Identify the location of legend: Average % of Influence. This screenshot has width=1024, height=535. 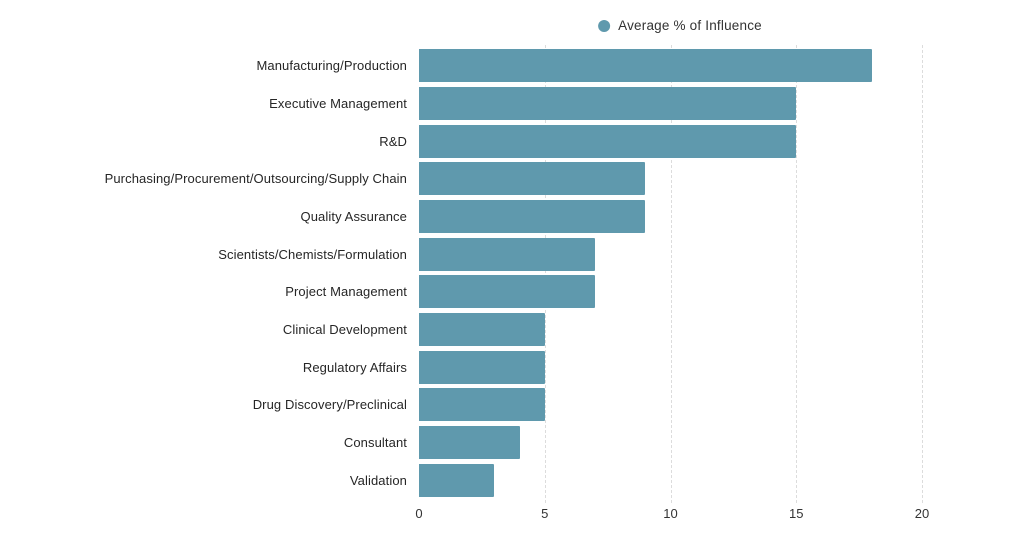
(680, 25).